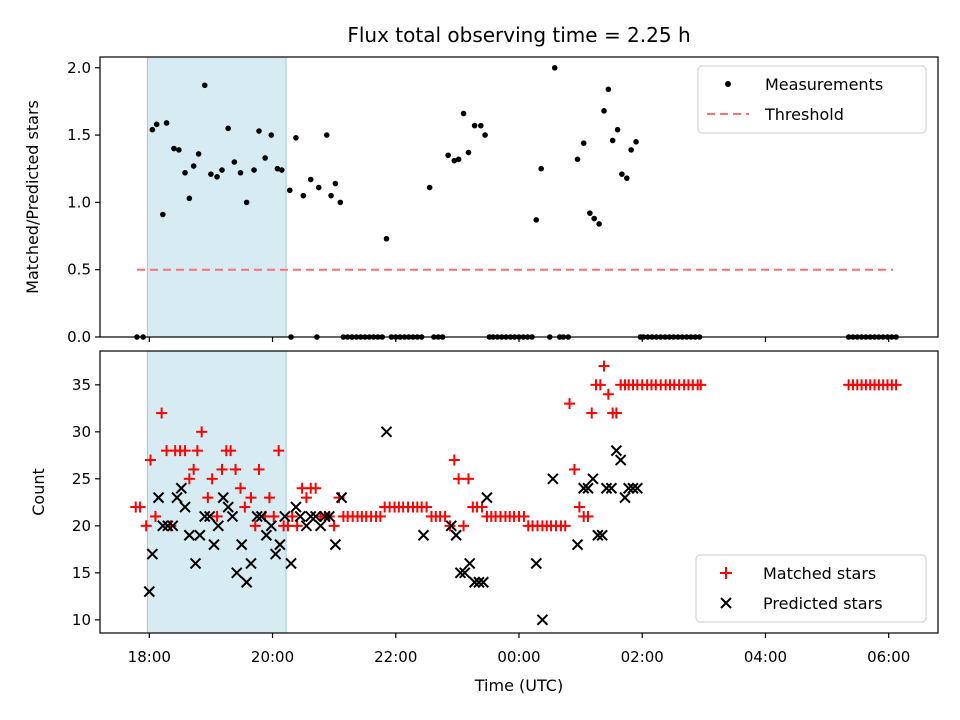  Describe the element at coordinates (81, 432) in the screenshot. I see `y-tick-label: 30` at that location.